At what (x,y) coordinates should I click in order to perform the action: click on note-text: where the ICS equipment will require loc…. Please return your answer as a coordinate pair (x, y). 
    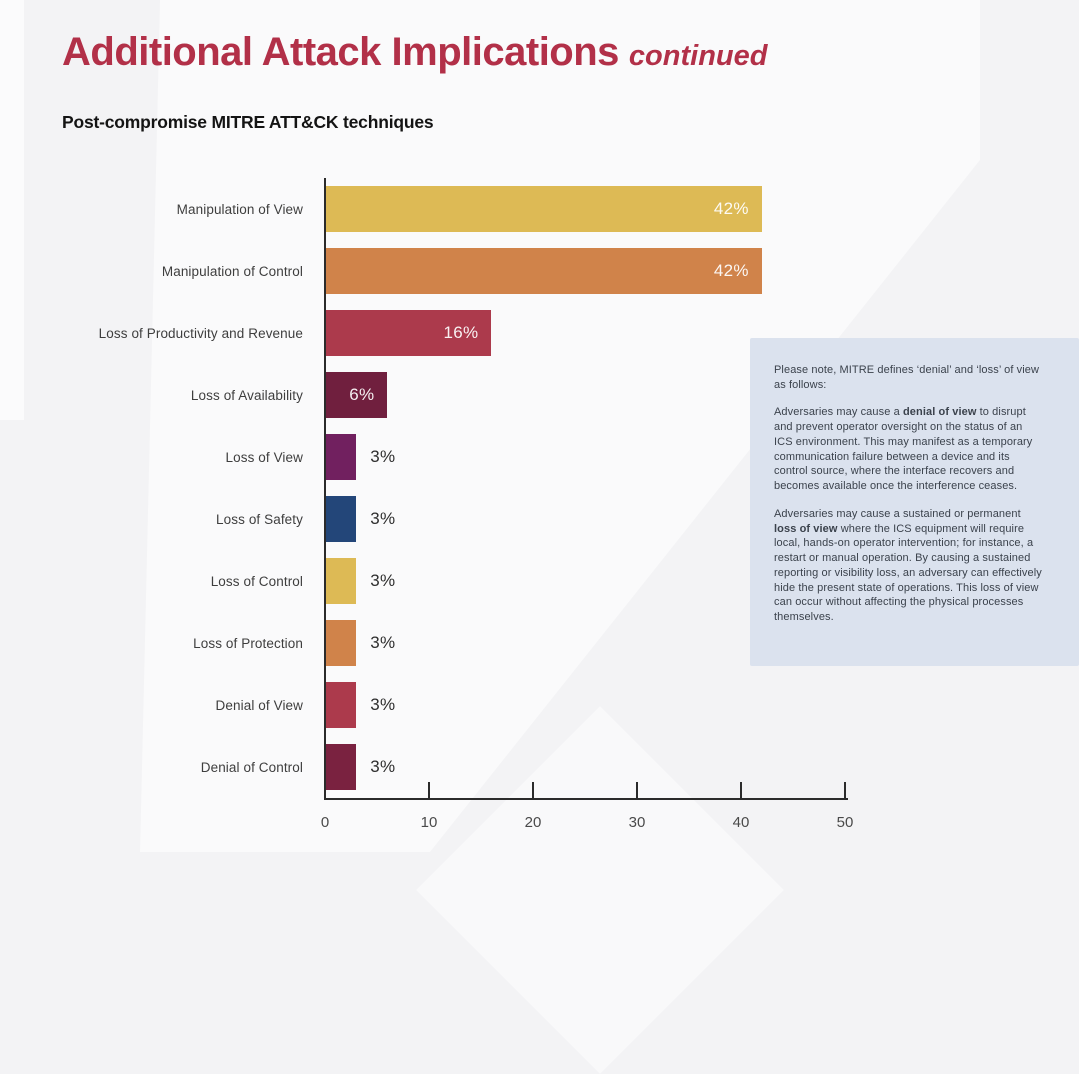
    Looking at the image, I should click on (908, 573).